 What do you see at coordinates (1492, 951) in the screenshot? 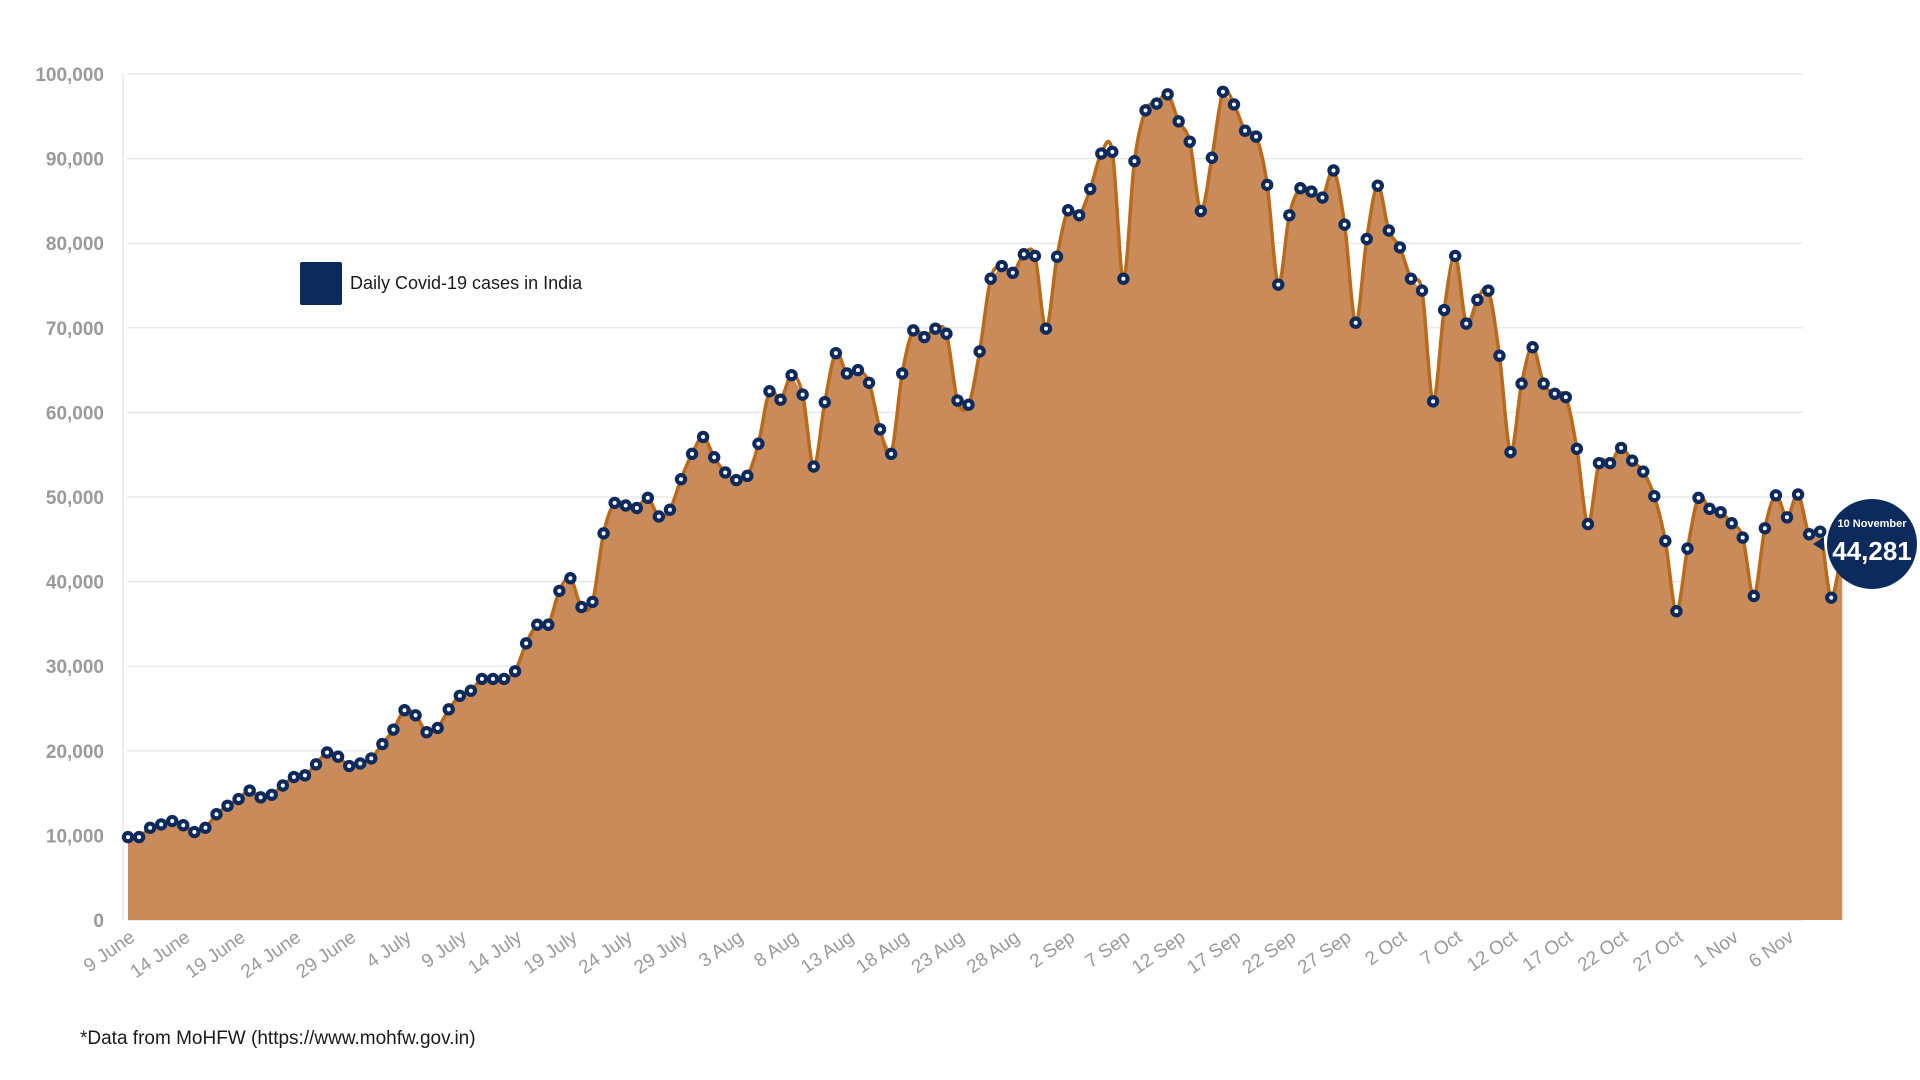
I see `x-tick-label: 12 Oct` at bounding box center [1492, 951].